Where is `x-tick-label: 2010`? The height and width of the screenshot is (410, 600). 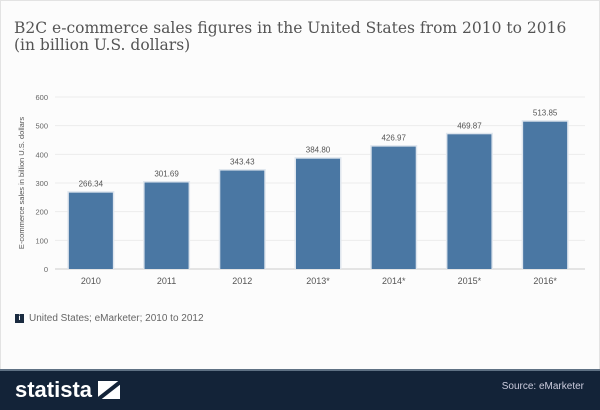 x-tick-label: 2010 is located at coordinates (91, 281).